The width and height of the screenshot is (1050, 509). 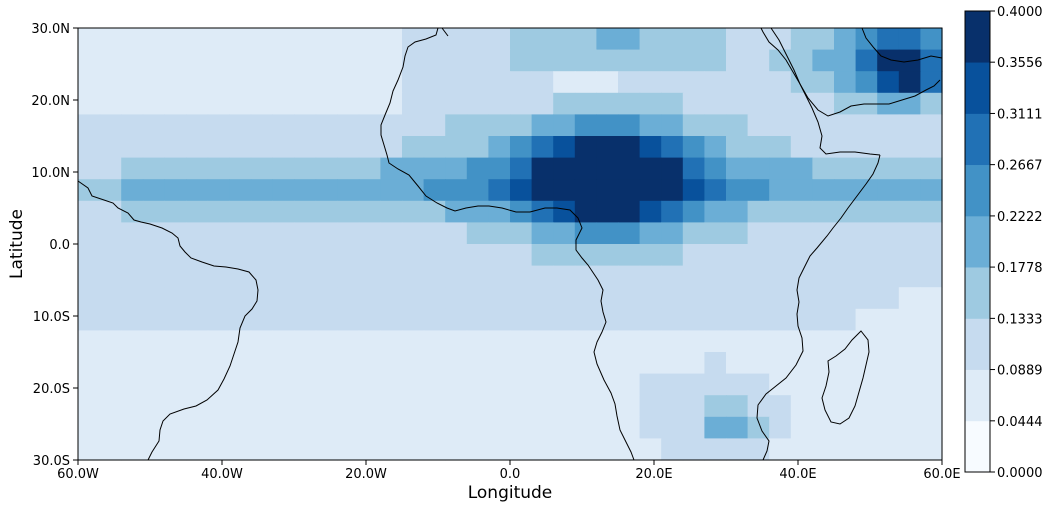 I want to click on y-tick-label: 30.0N, so click(x=50, y=29).